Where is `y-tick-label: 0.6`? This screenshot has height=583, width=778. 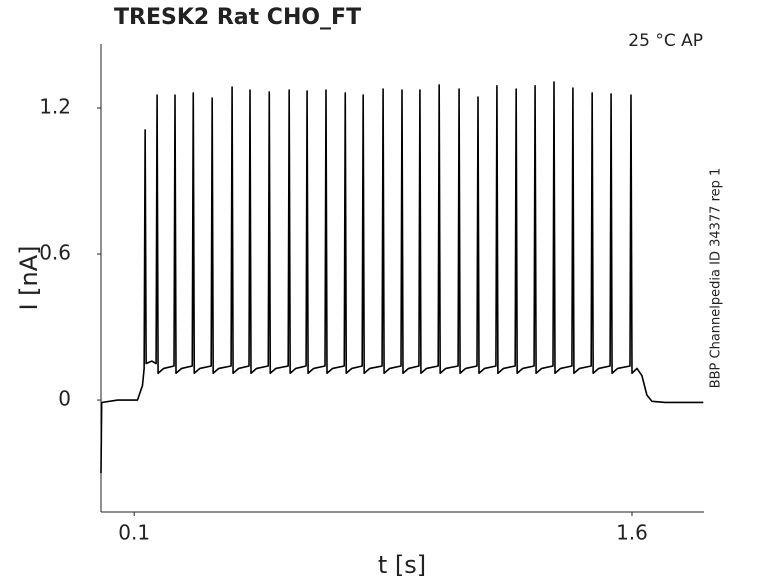
y-tick-label: 0.6 is located at coordinates (55, 253).